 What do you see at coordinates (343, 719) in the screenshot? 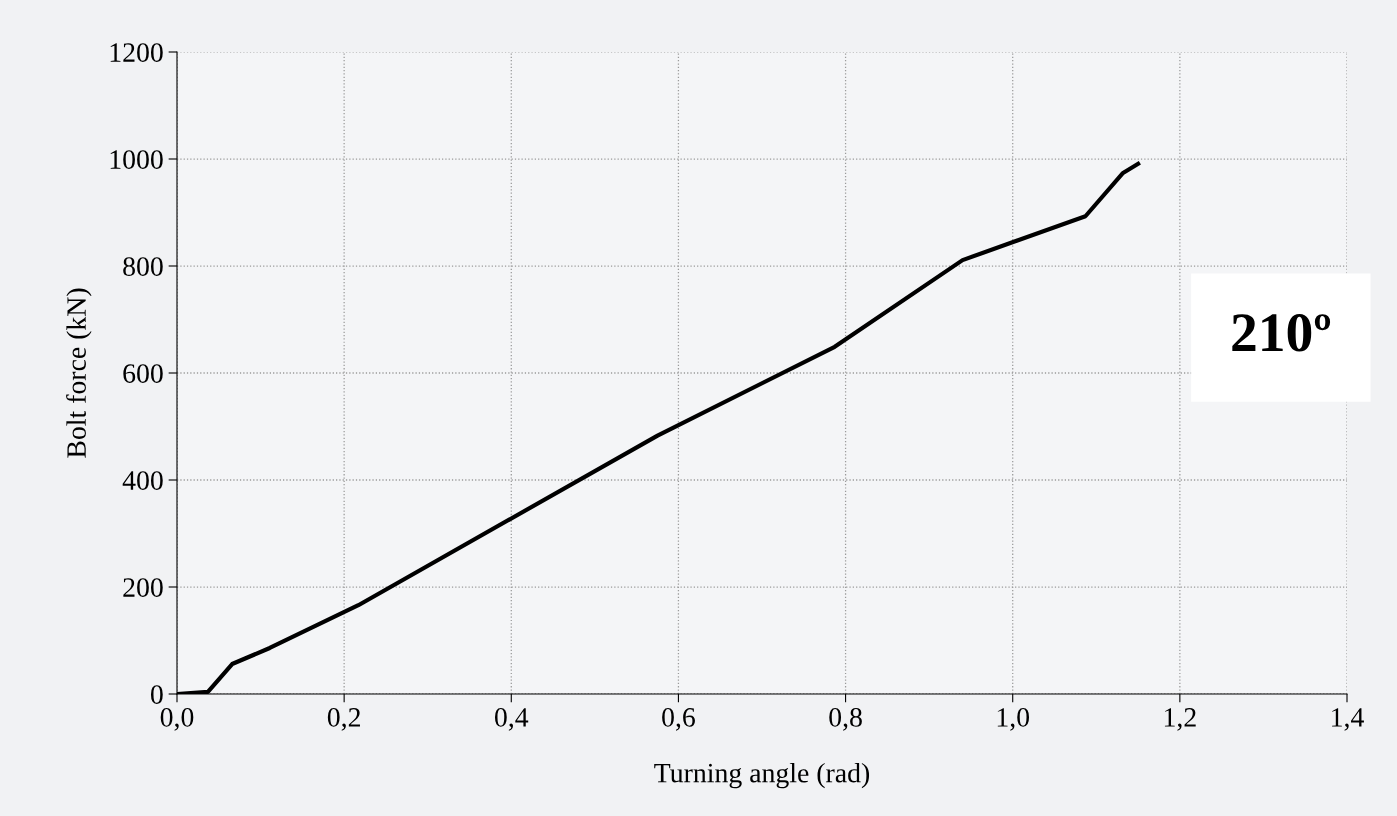
I see `x-tick-label: 0,2` at bounding box center [343, 719].